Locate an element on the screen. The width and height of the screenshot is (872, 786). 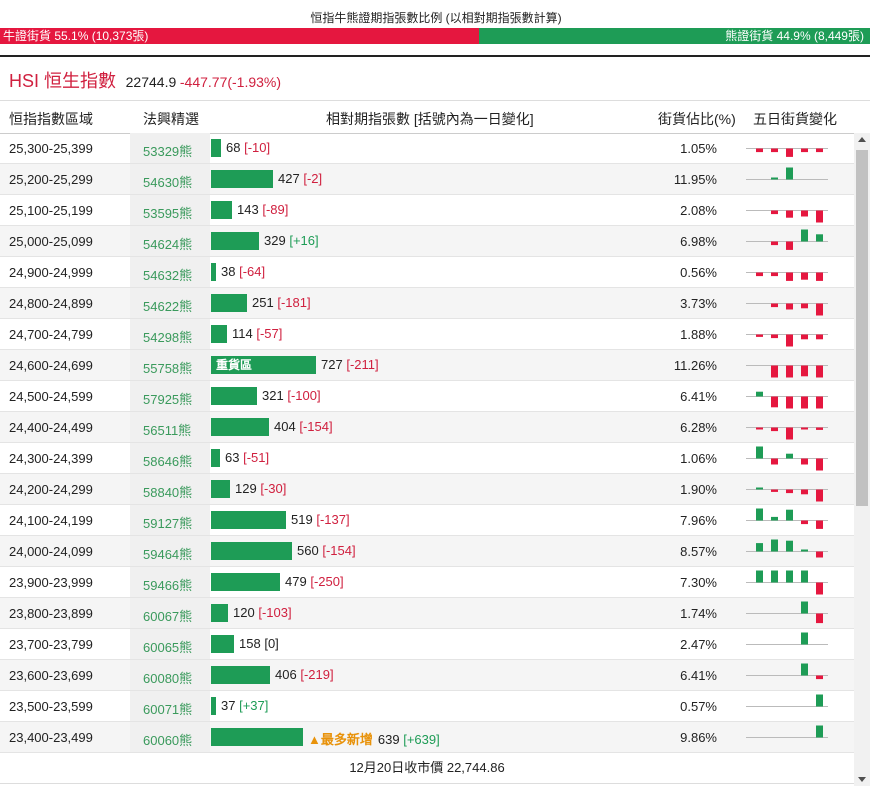
product-code-cell: 53595熊 is located at coordinates (170, 210).